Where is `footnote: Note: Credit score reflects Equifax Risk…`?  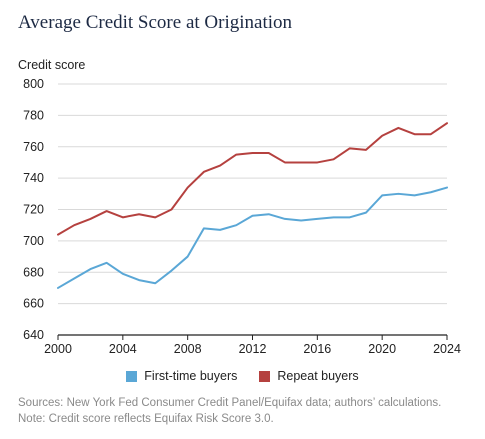 footnote: Note: Credit score reflects Equifax Risk… is located at coordinates (146, 419).